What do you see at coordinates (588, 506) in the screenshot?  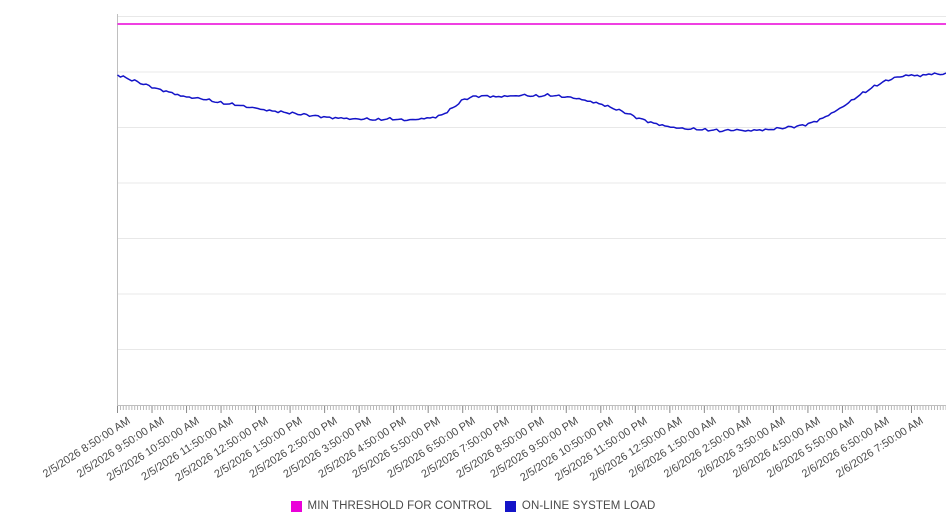 I see `legend-label-on-line-system-load: ON-LINE SYSTEM LOAD` at bounding box center [588, 506].